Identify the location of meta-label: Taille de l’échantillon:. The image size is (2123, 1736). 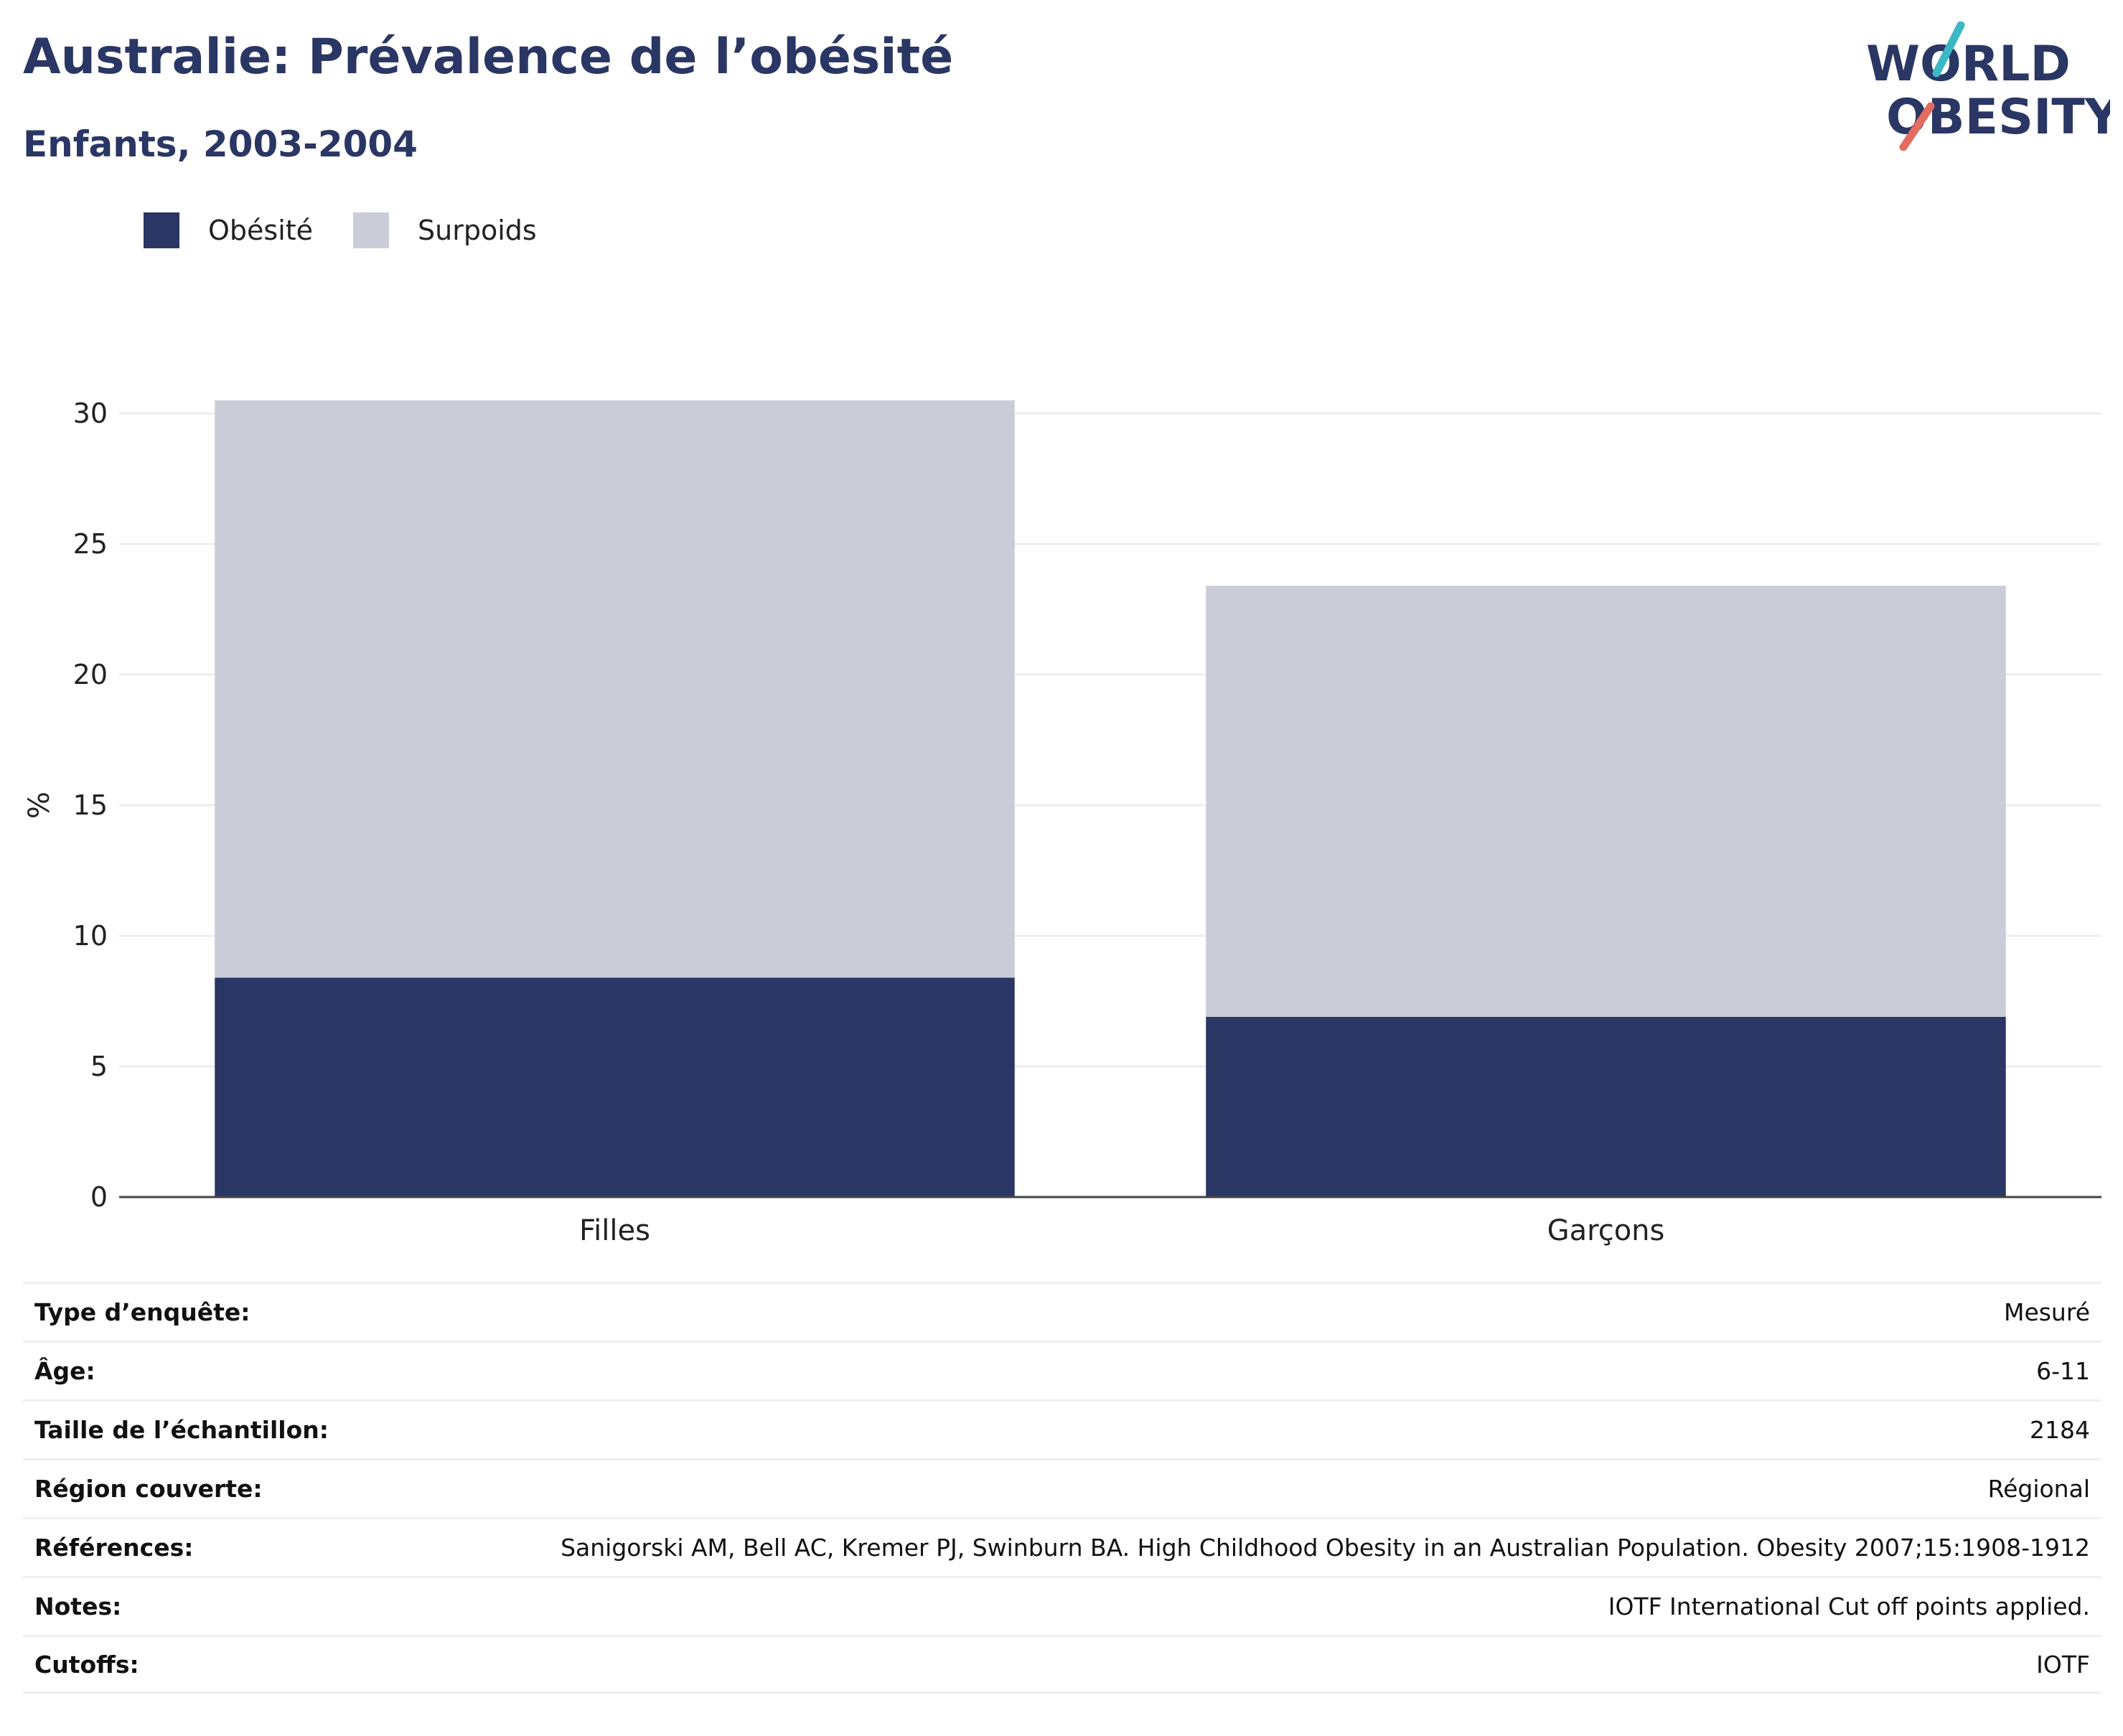
(181, 1430).